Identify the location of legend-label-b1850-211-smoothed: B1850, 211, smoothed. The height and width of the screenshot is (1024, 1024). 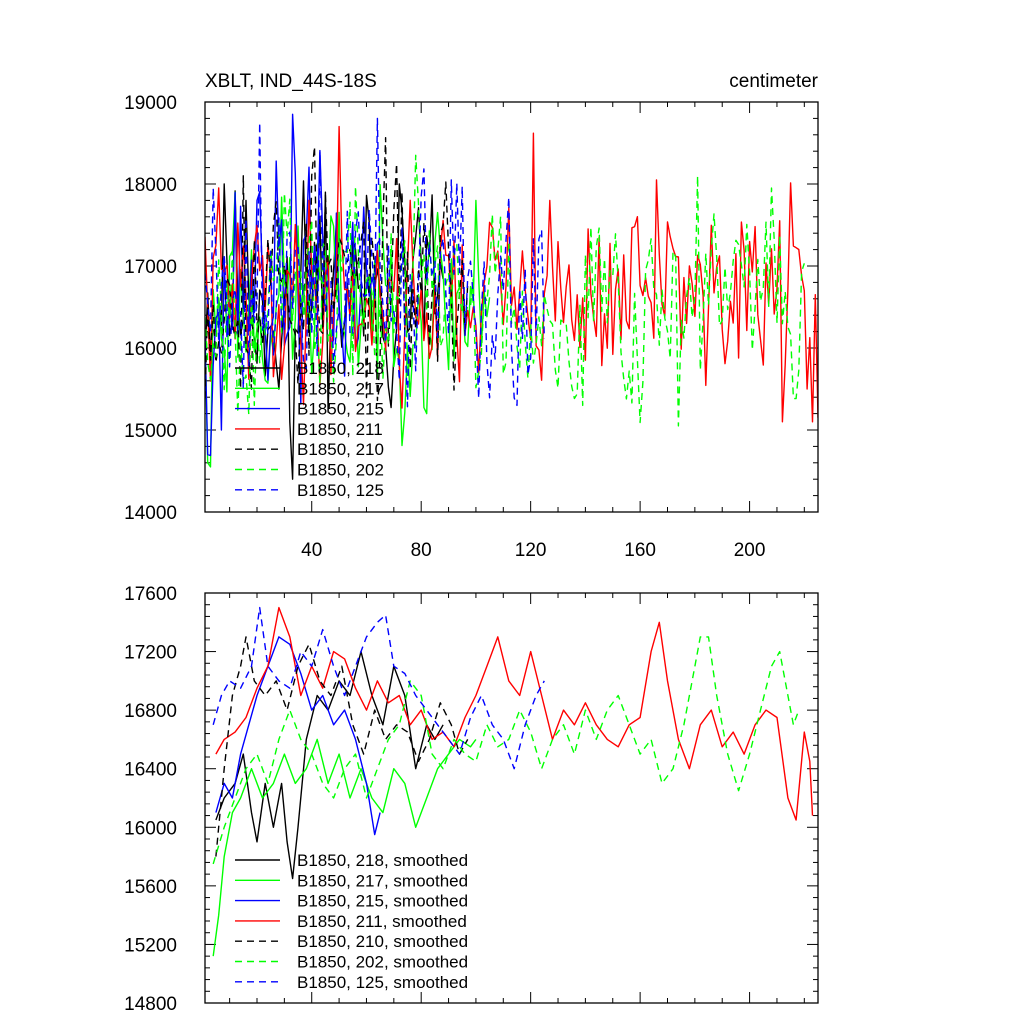
(382, 921).